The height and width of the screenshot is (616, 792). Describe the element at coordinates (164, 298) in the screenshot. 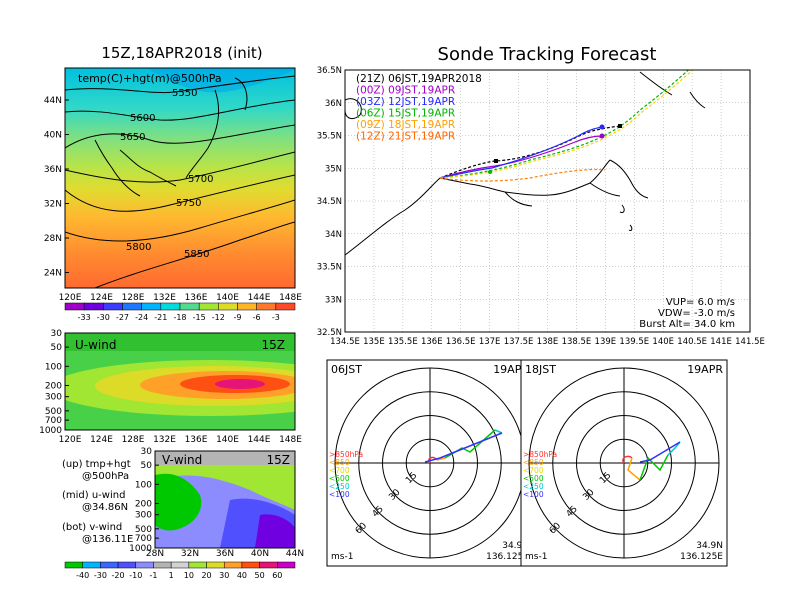

I see `map-lon-tick-label: 132E` at that location.